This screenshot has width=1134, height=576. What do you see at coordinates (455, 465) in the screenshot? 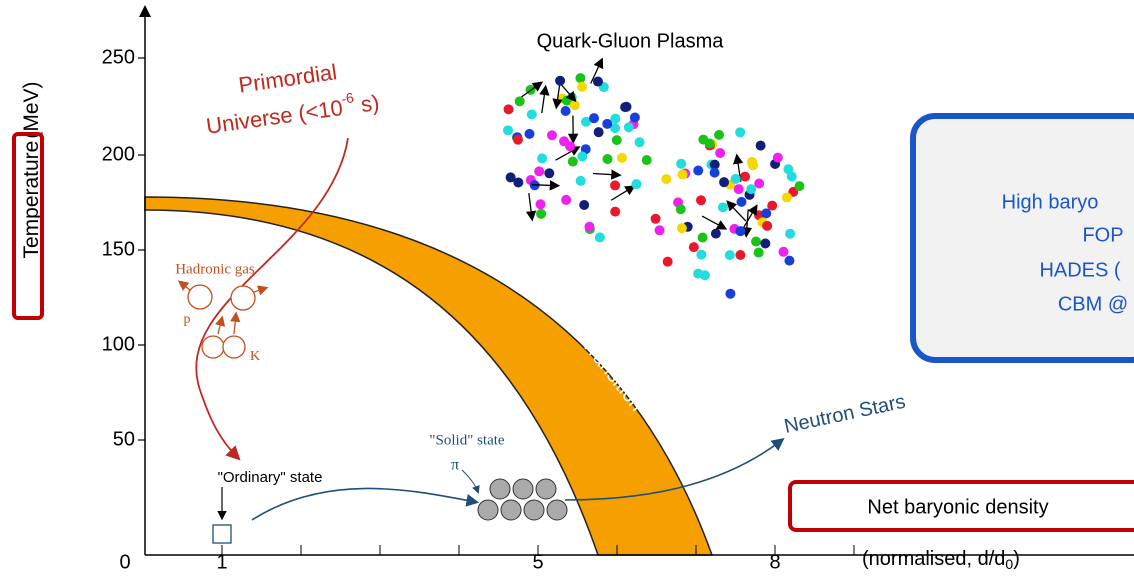
I see `annotation: π` at bounding box center [455, 465].